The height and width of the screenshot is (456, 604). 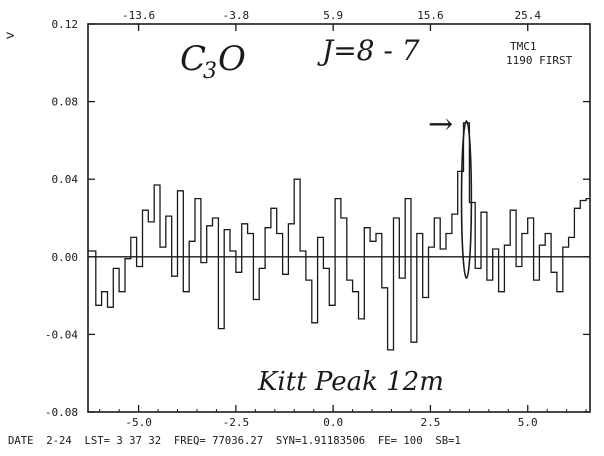 What do you see at coordinates (440, 124) in the screenshot?
I see `peak-arrow: →` at bounding box center [440, 124].